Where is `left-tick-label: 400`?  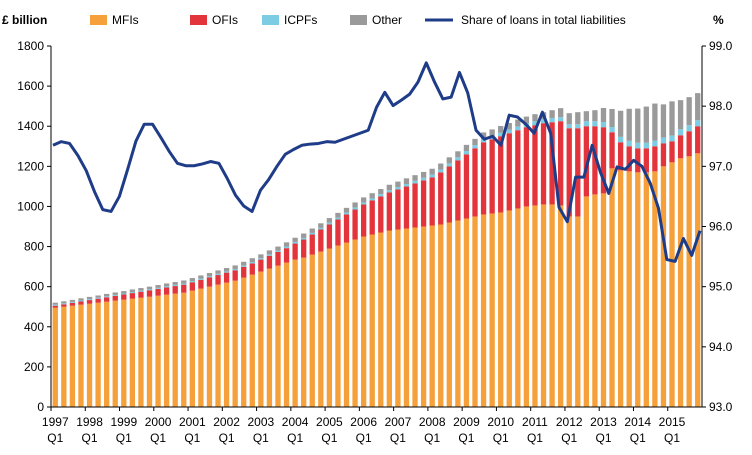 left-tick-label: 400 is located at coordinates (34, 327).